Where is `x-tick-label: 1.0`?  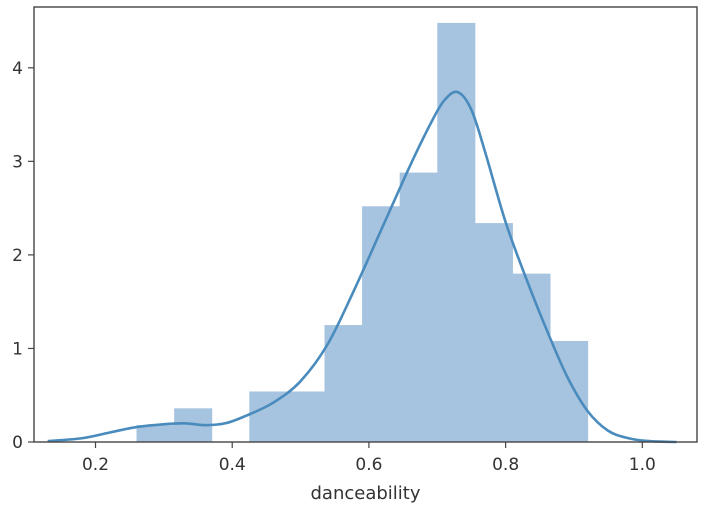 x-tick-label: 1.0 is located at coordinates (642, 465).